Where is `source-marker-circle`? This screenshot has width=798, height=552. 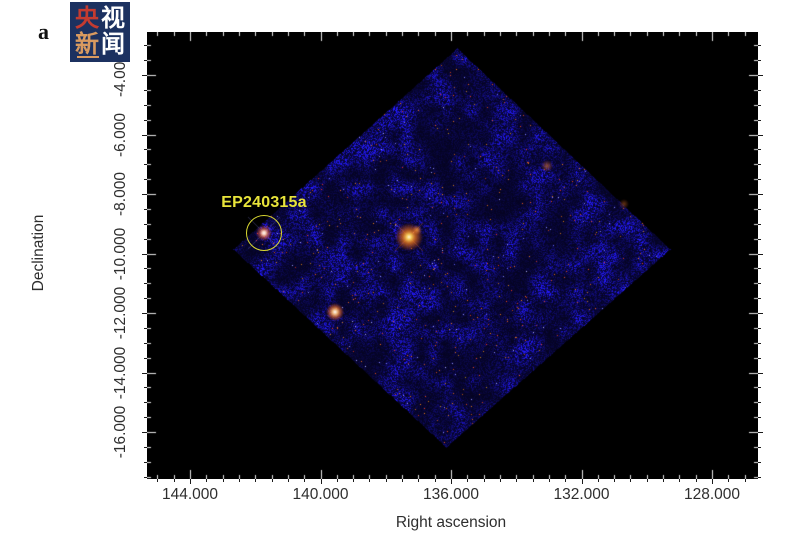
source-marker-circle is located at coordinates (264, 233).